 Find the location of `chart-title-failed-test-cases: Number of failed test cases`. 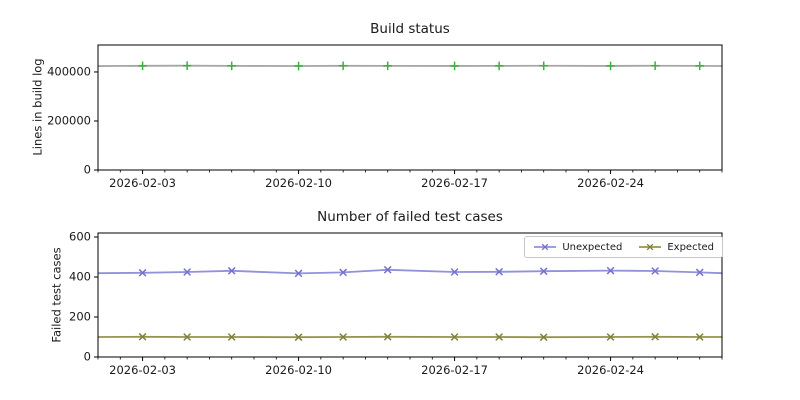

chart-title-failed-test-cases: Number of failed test cases is located at coordinates (410, 217).